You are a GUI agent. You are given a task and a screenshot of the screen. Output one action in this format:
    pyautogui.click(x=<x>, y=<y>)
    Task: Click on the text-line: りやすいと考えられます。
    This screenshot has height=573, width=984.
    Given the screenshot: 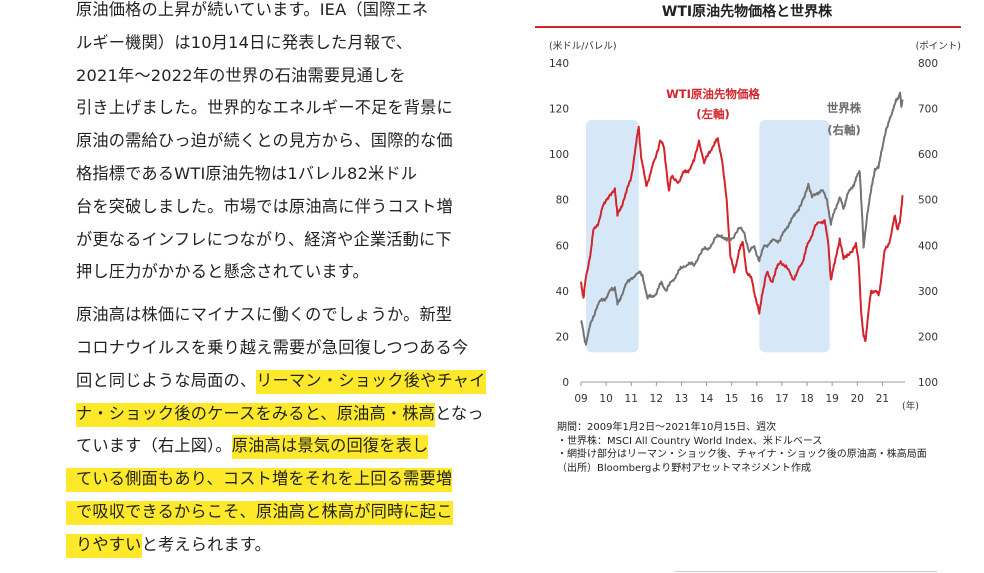 What is the action you would take?
    pyautogui.click(x=281, y=545)
    